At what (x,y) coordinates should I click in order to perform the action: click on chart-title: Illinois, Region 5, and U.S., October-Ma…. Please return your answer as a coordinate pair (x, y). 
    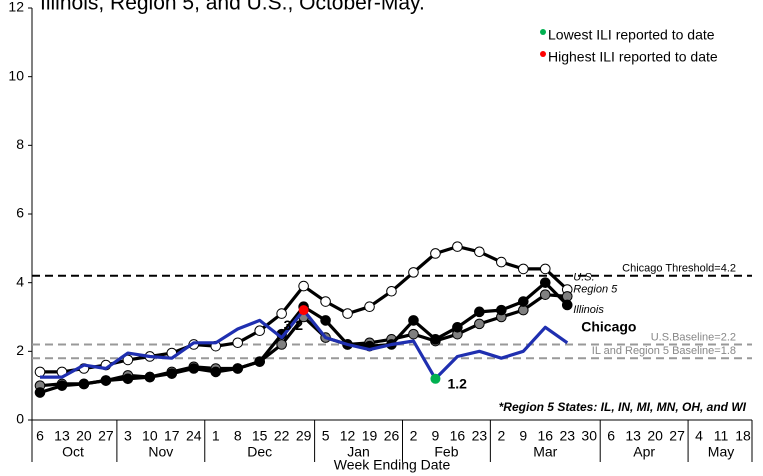
    Looking at the image, I should click on (232, 7).